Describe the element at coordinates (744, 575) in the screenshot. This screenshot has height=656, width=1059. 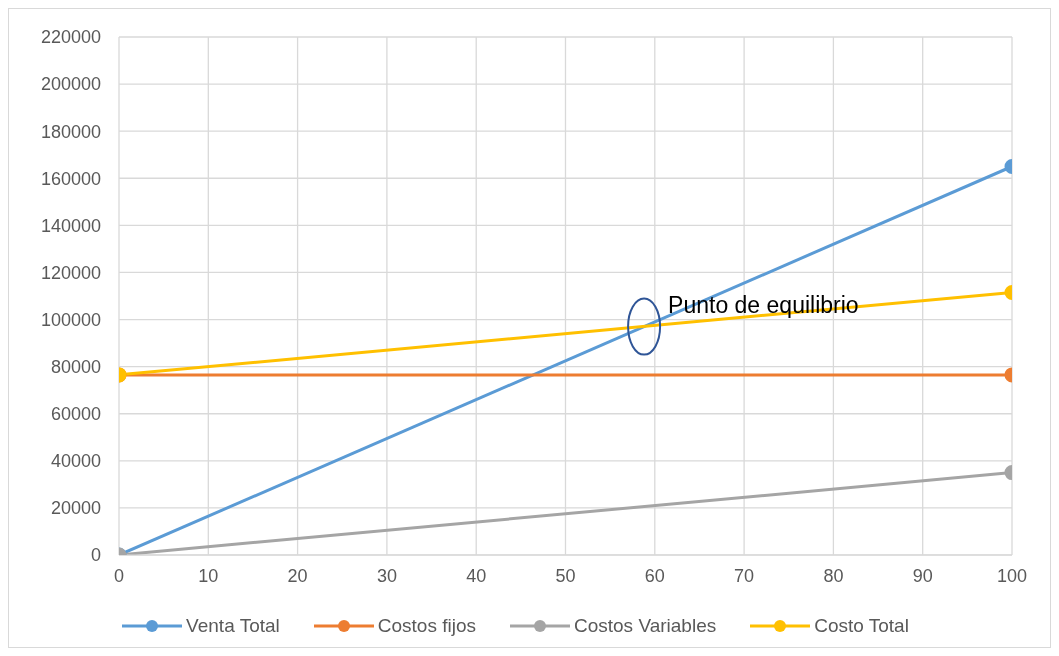
I see `x-tick-label: 70` at that location.